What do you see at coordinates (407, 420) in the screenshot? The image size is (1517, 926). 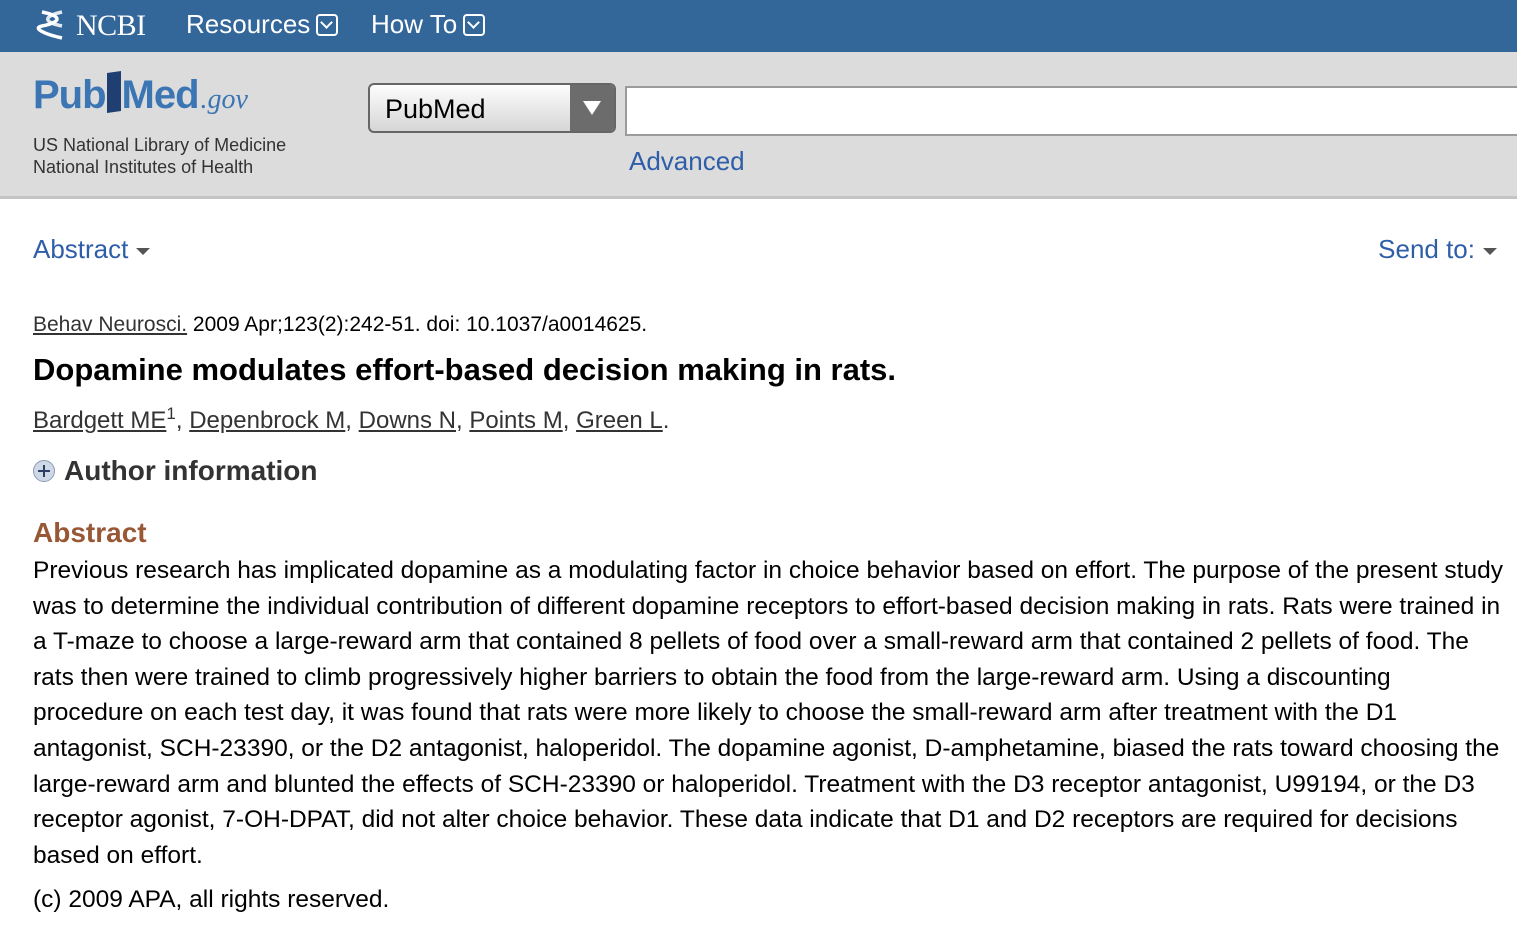 I see `author-link: Downs N` at bounding box center [407, 420].